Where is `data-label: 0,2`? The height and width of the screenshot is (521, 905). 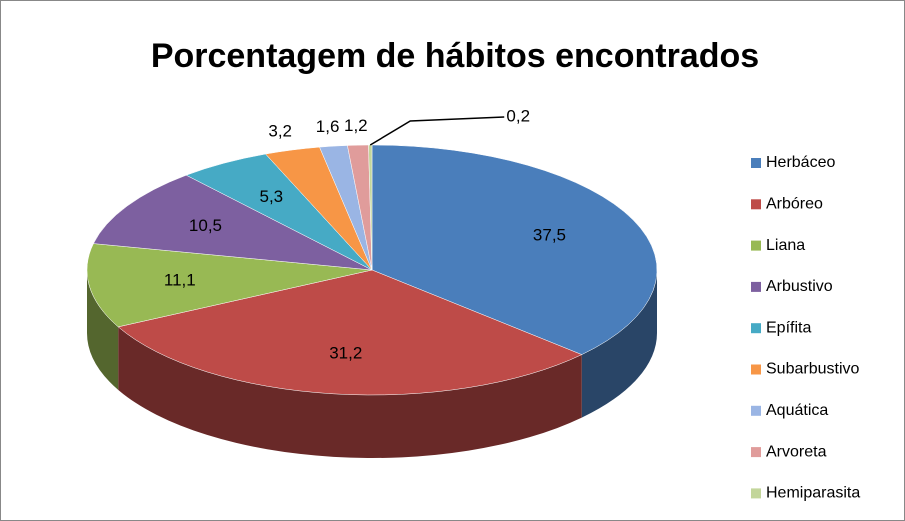
data-label: 0,2 is located at coordinates (518, 115).